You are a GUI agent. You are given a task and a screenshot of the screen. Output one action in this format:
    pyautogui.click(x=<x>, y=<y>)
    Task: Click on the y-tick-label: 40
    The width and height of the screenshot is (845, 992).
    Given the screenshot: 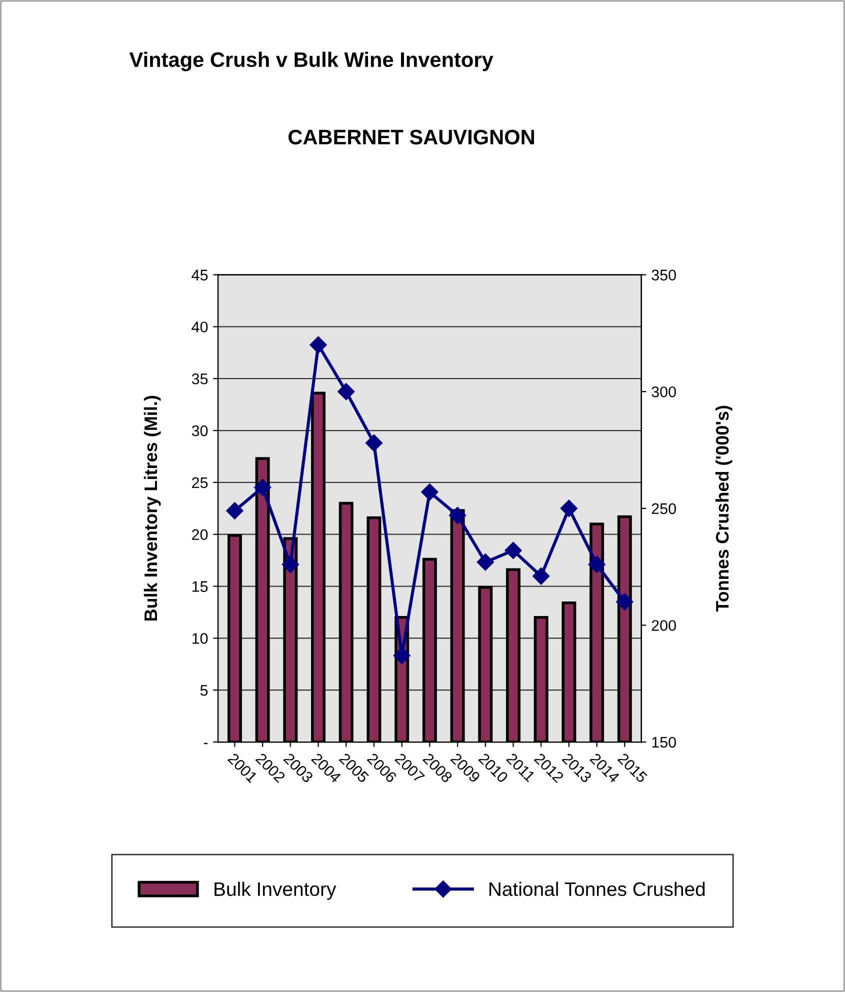 What is the action you would take?
    pyautogui.click(x=200, y=327)
    